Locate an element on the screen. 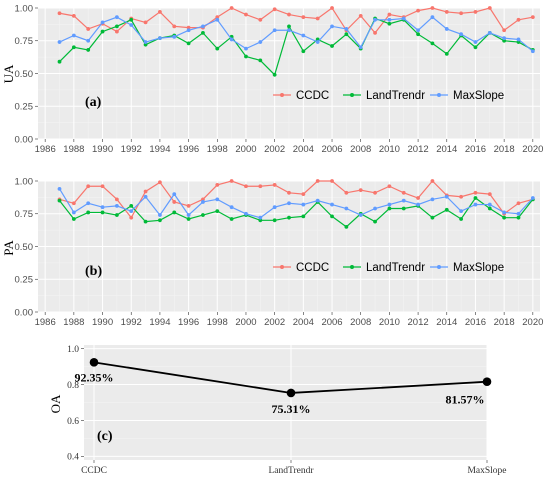  series-maxslope is located at coordinates (296, 34).